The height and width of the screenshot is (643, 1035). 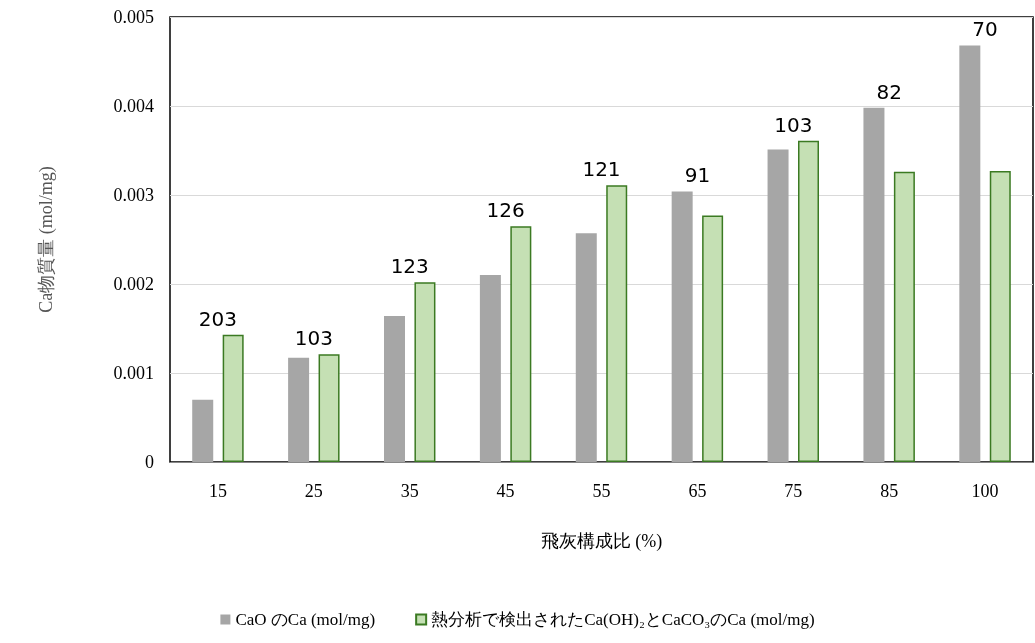 I want to click on annotation: 121, so click(x=601, y=169).